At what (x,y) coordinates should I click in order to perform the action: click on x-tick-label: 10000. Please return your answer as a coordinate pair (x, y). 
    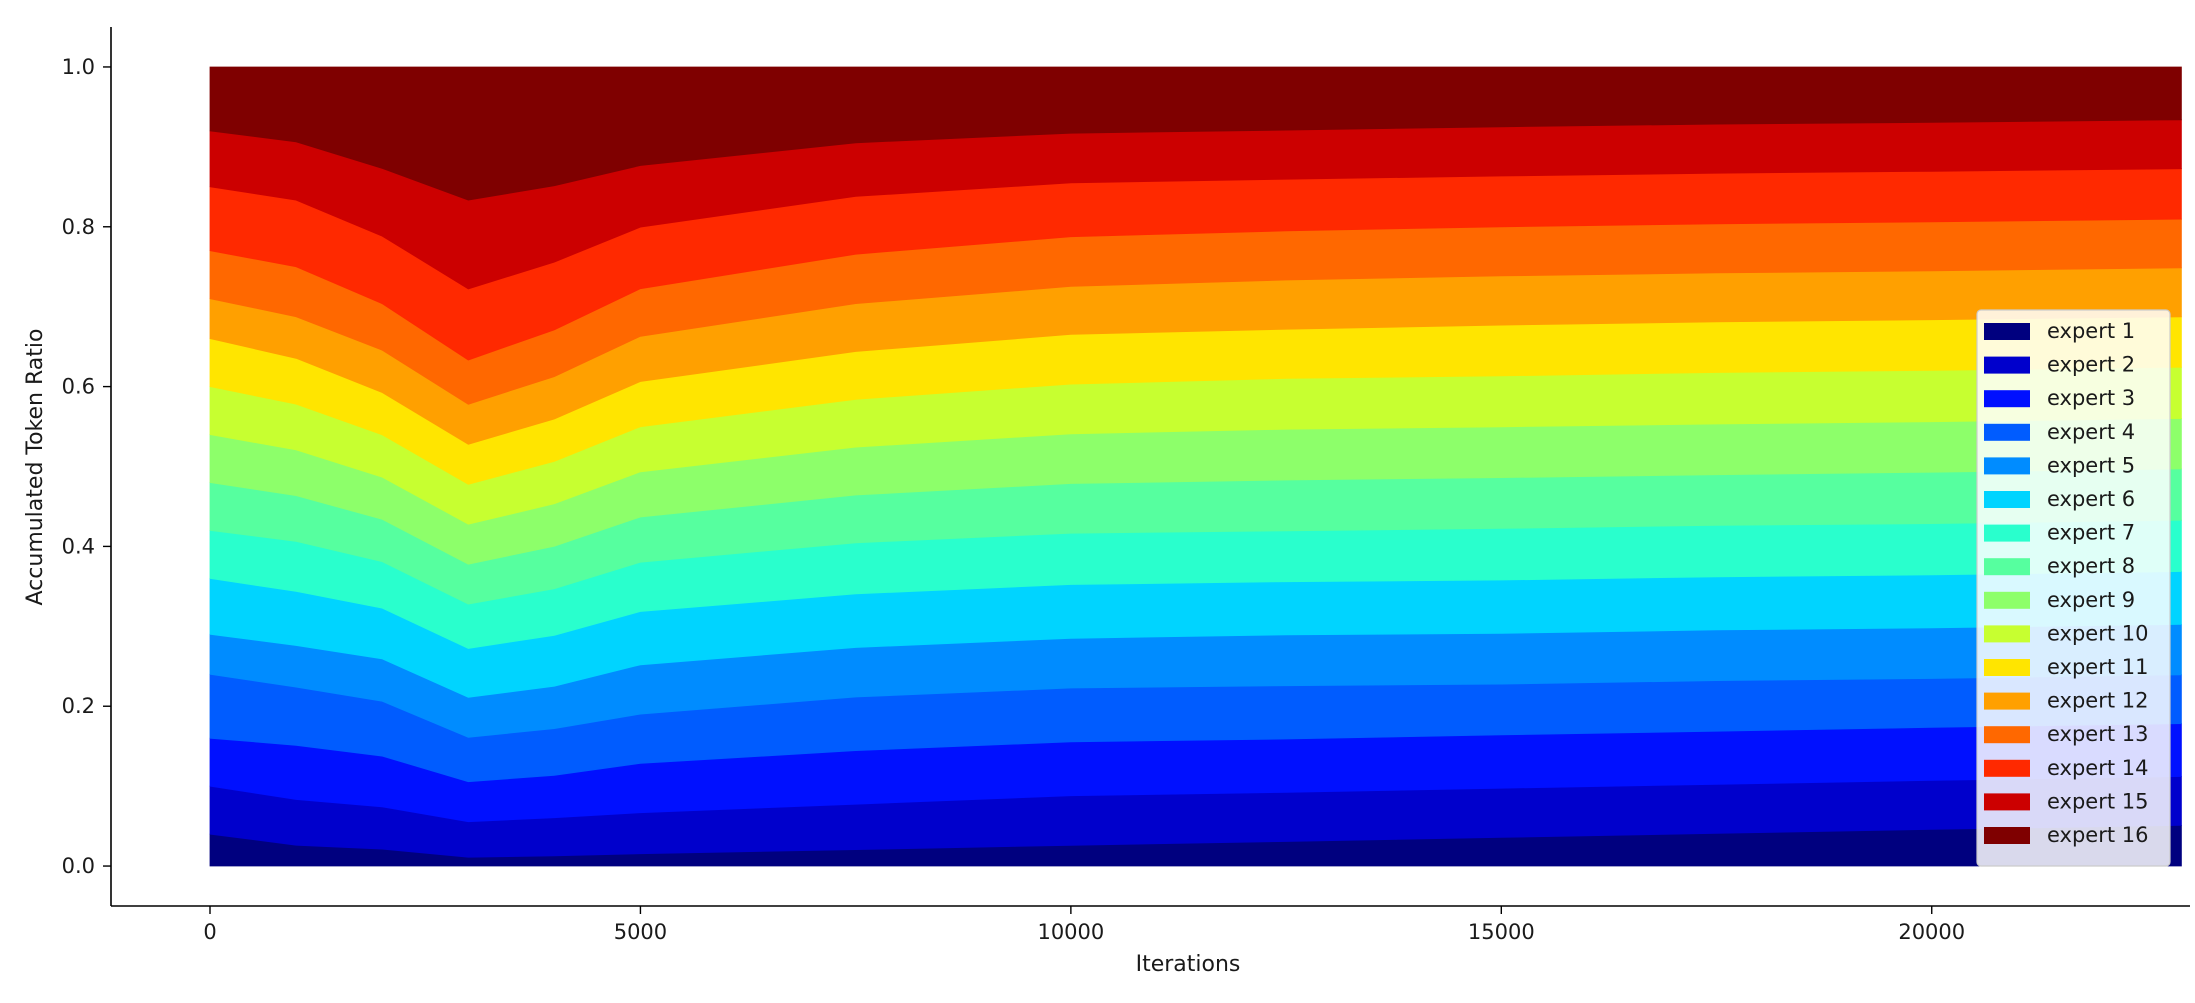
    Looking at the image, I should click on (1070, 932).